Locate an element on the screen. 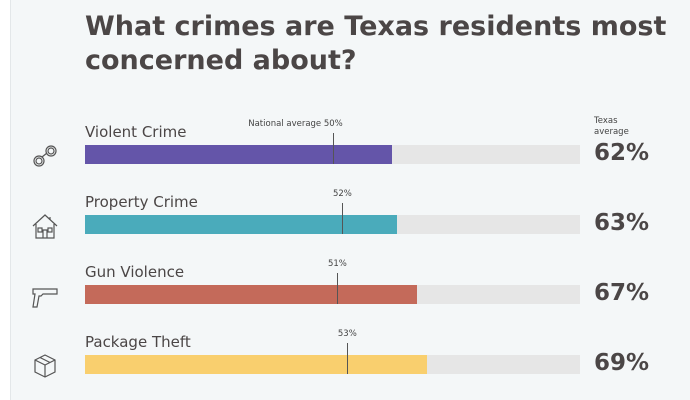 This screenshot has height=400, width=690. national-average-label: National average 50% is located at coordinates (295, 124).